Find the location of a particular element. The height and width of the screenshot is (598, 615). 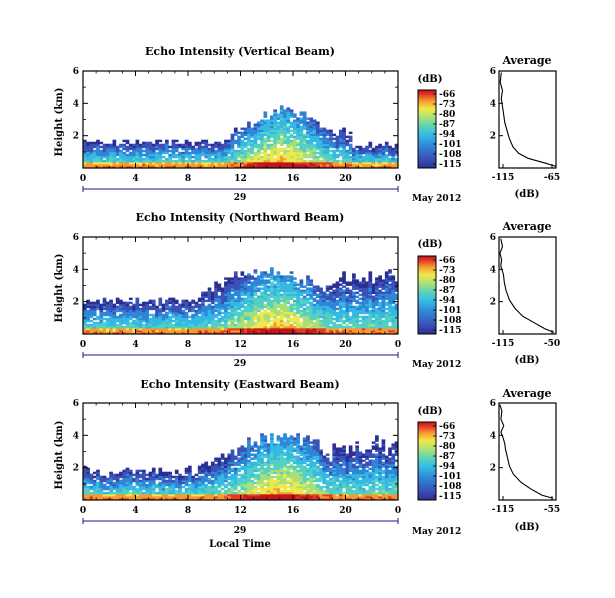

x-tick-label: 20 is located at coordinates (345, 179).